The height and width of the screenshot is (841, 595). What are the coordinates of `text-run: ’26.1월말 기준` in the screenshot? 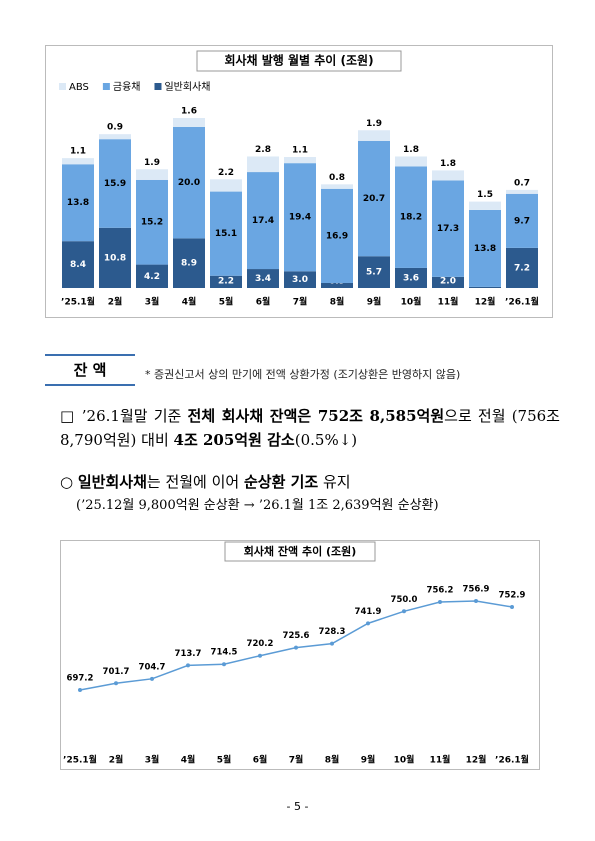 It's located at (134, 416).